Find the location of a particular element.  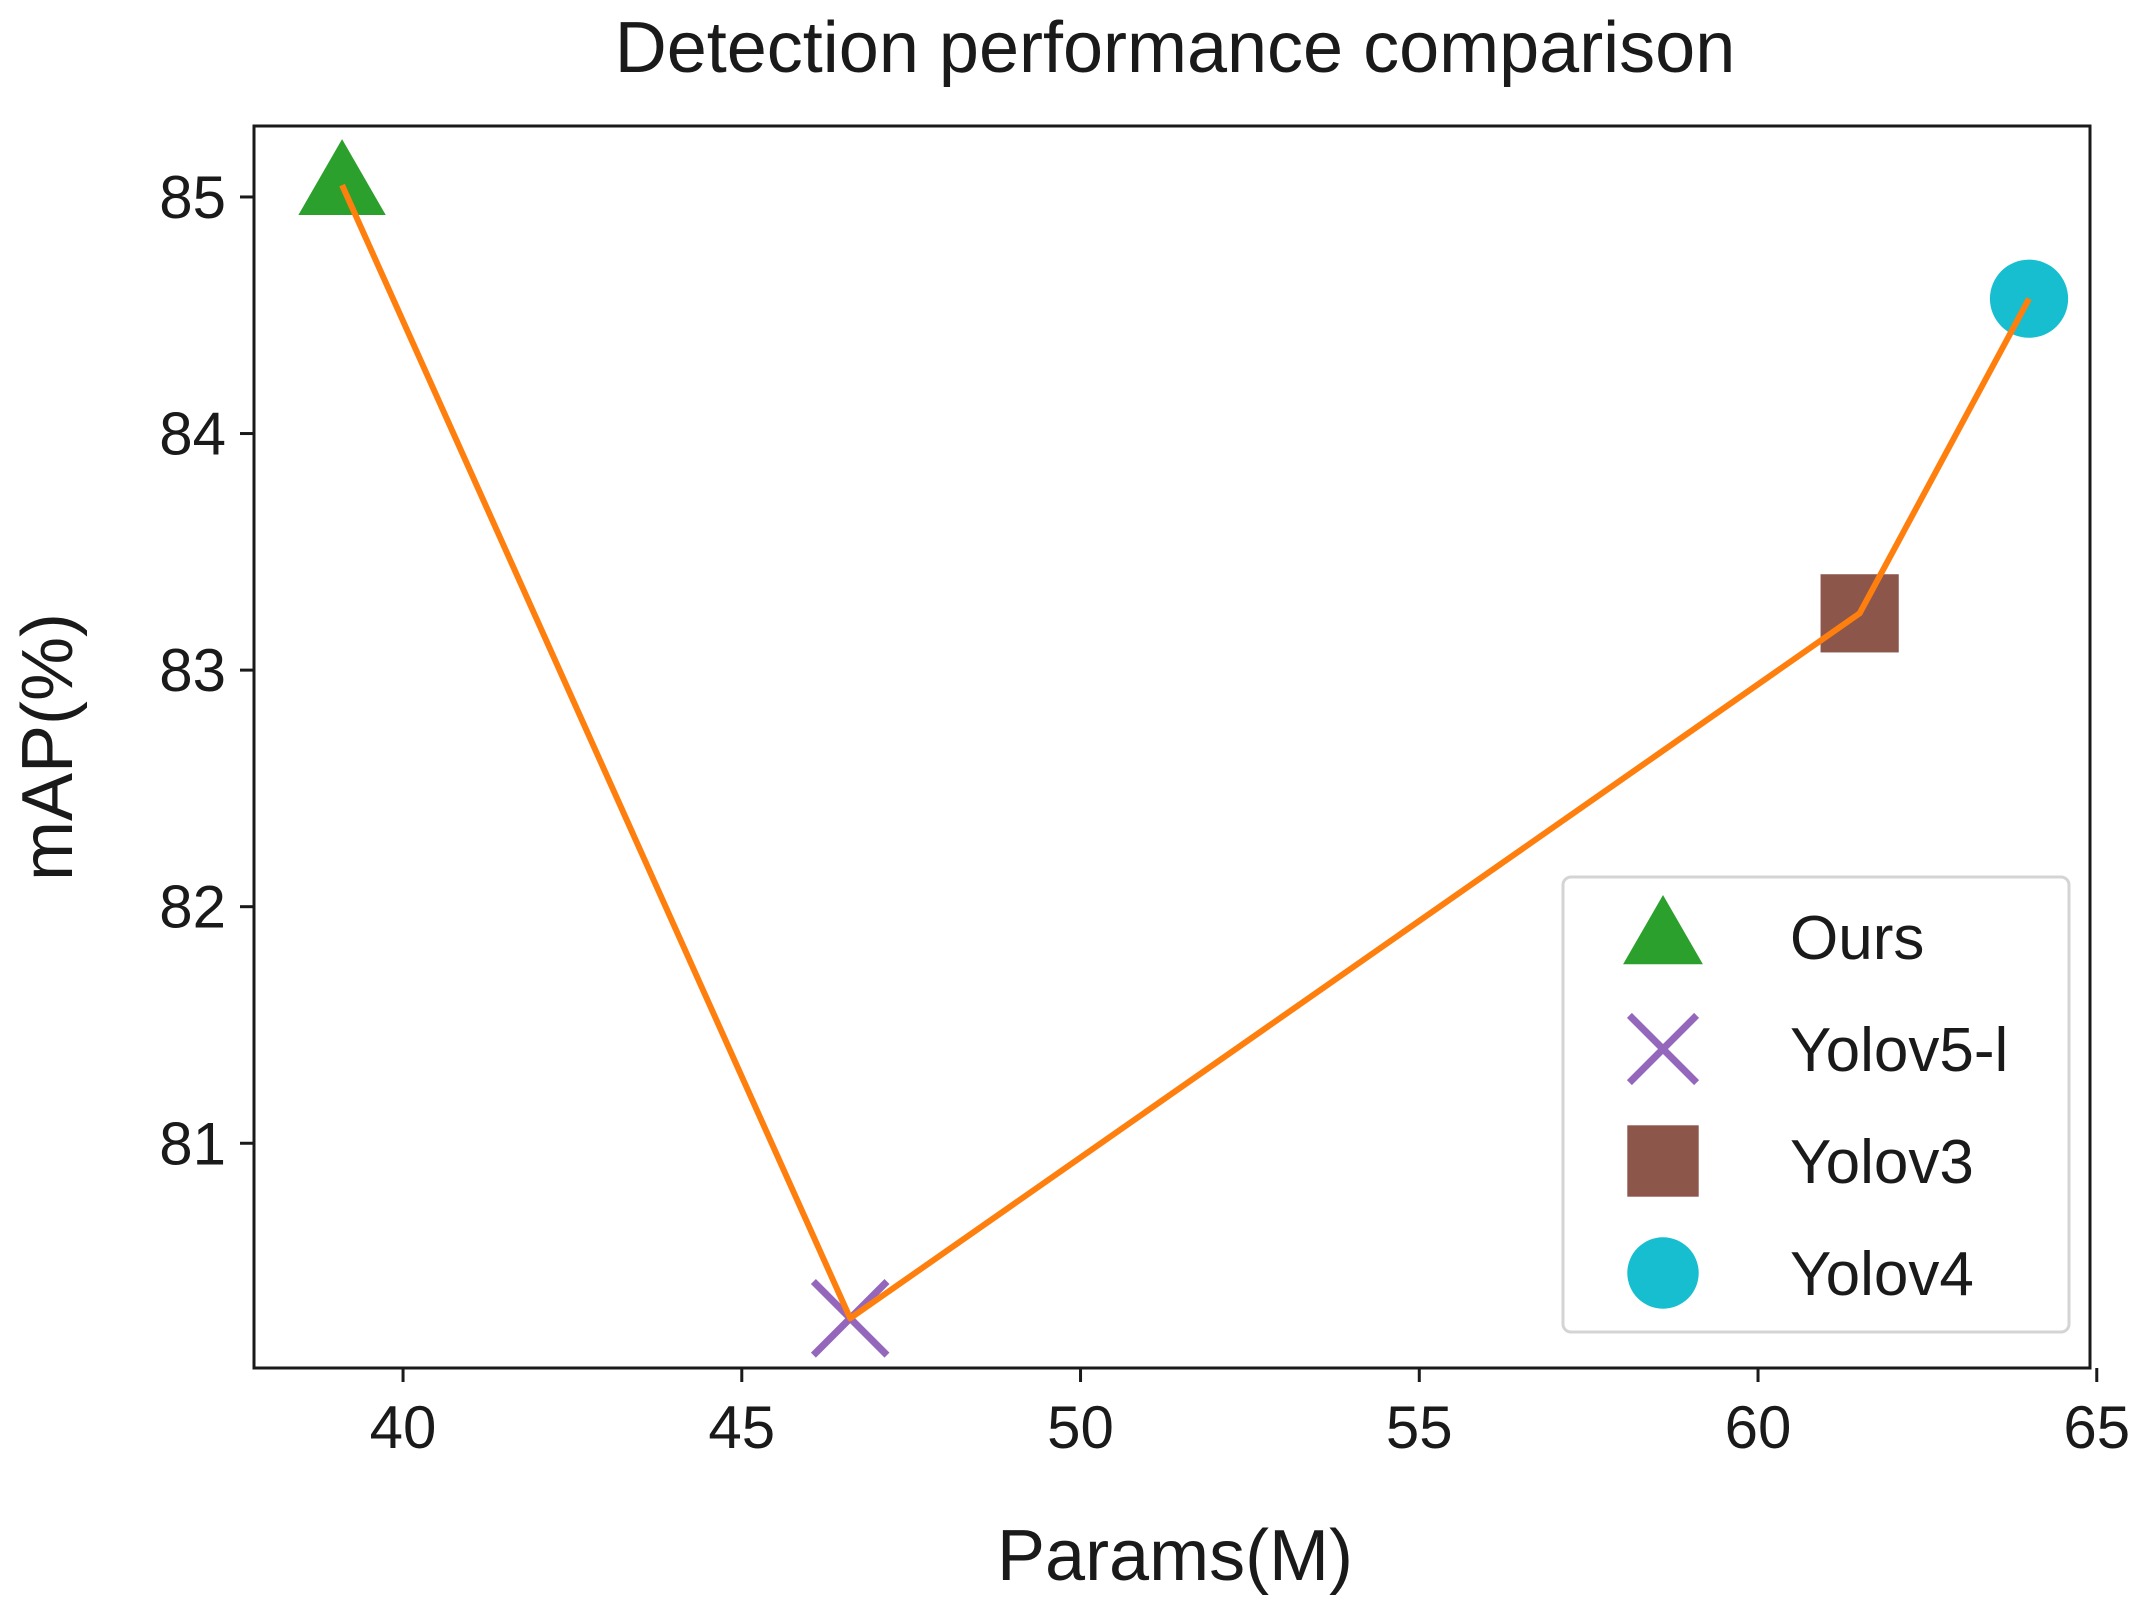

x-axis-ticks: 40 45 50 55 60 65 is located at coordinates (1250, 1414).